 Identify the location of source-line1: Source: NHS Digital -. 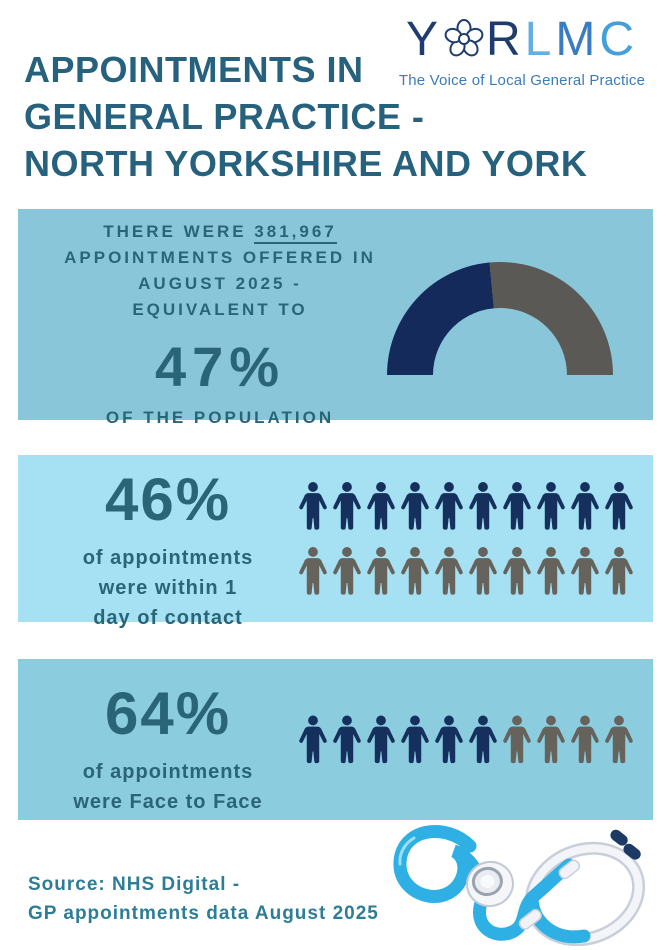
(134, 884).